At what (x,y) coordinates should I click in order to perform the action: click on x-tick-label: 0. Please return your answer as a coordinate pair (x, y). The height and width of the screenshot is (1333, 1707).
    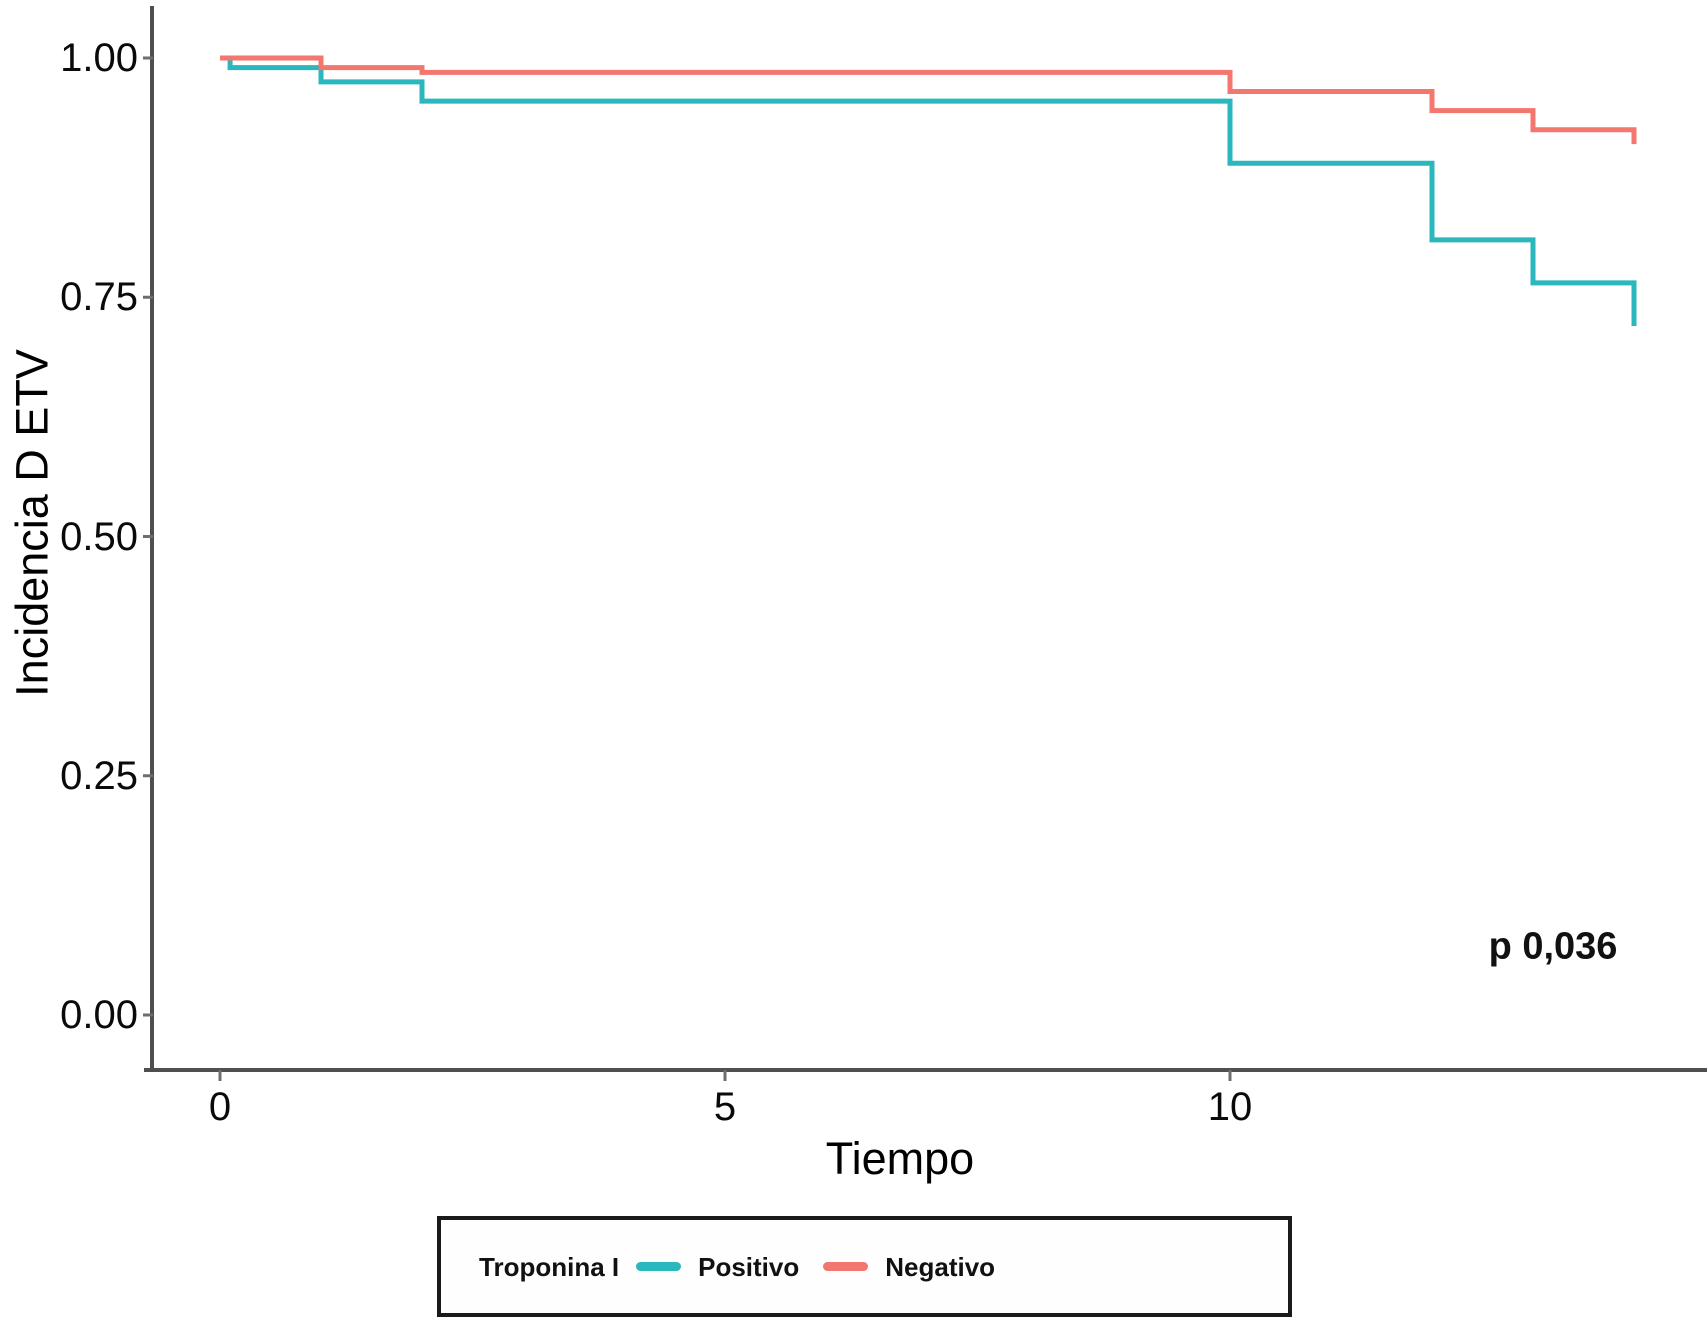
    Looking at the image, I should click on (220, 1107).